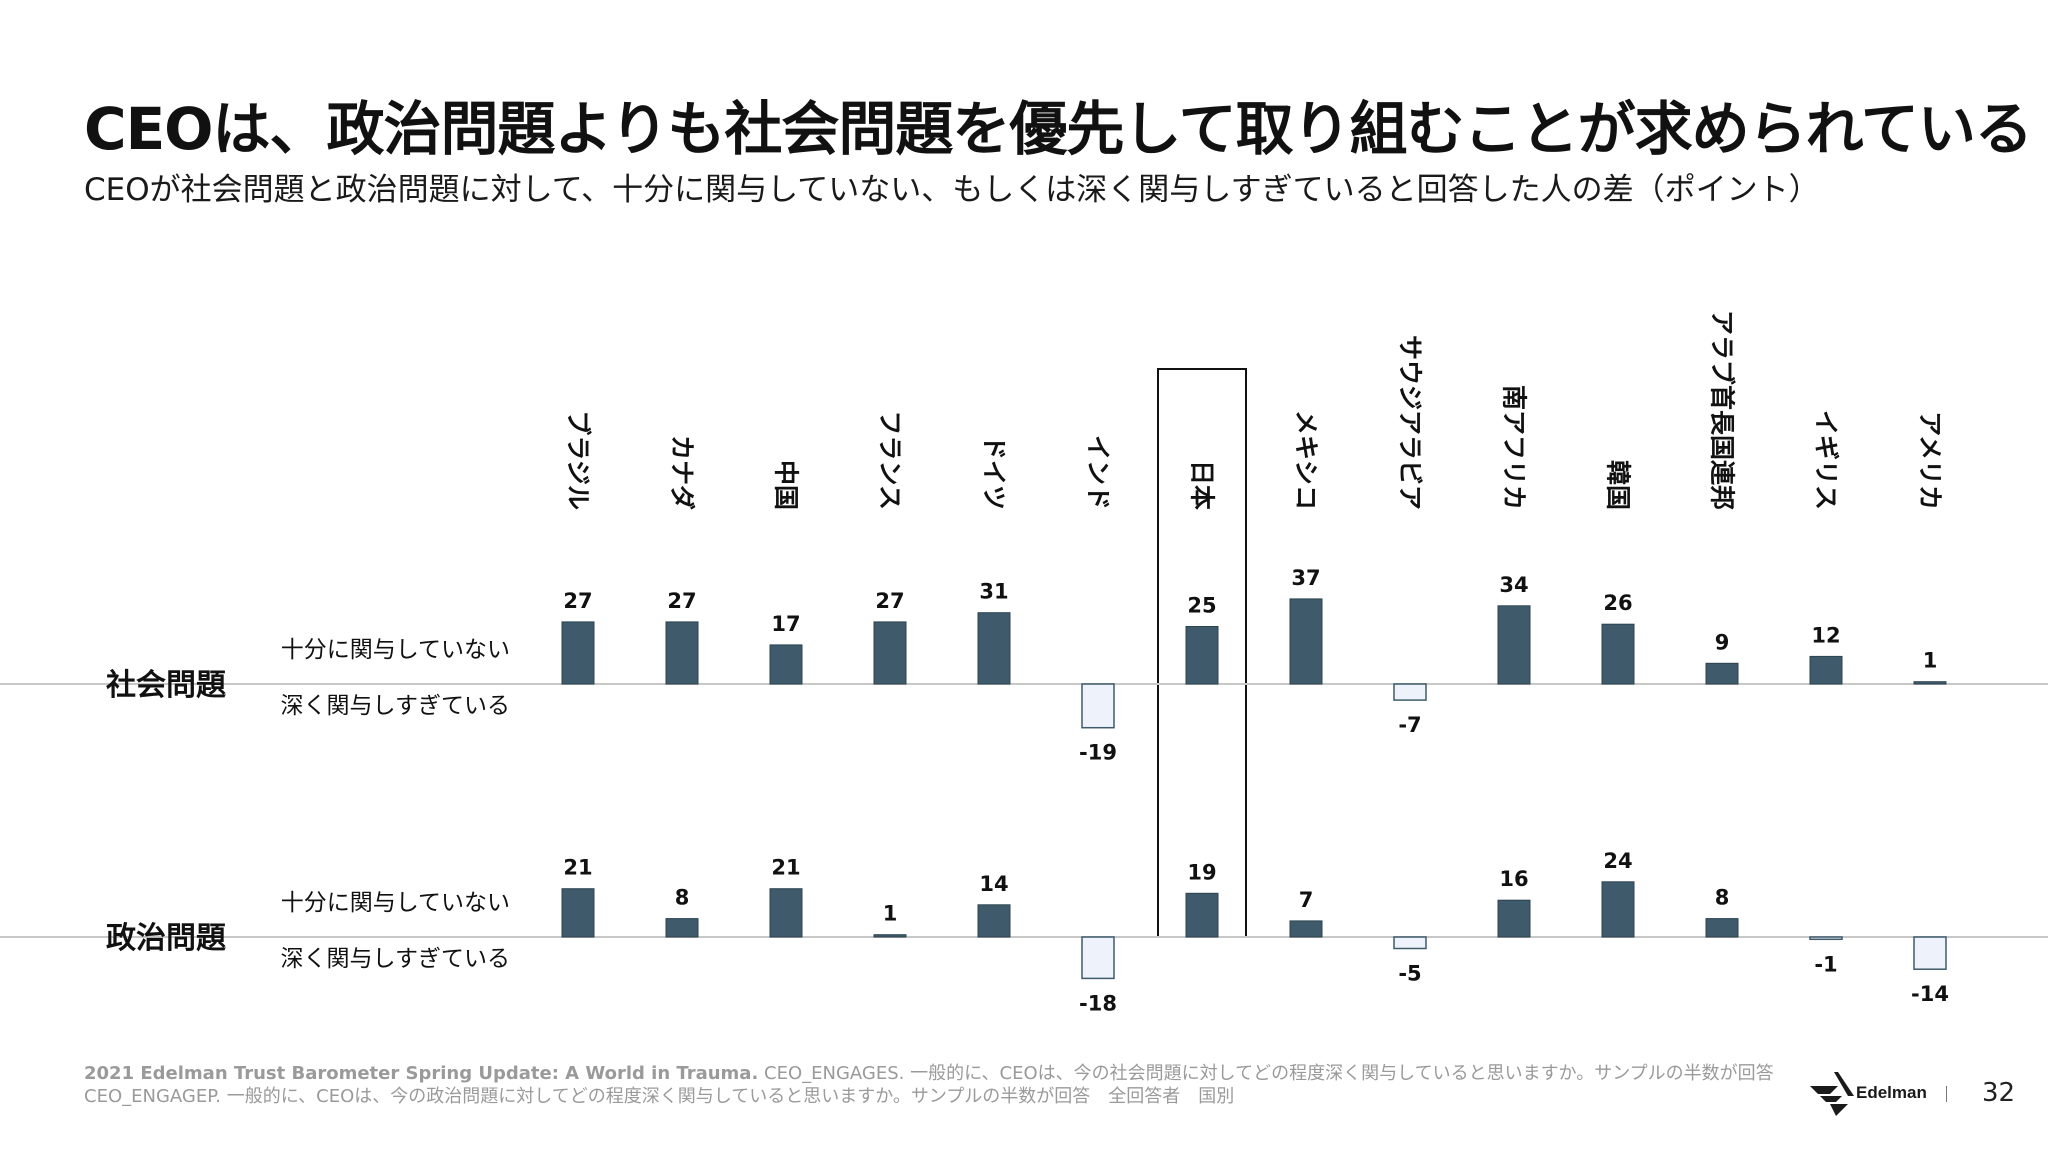 The width and height of the screenshot is (2048, 1152). I want to click on brand-name: Edelman, so click(1891, 1092).